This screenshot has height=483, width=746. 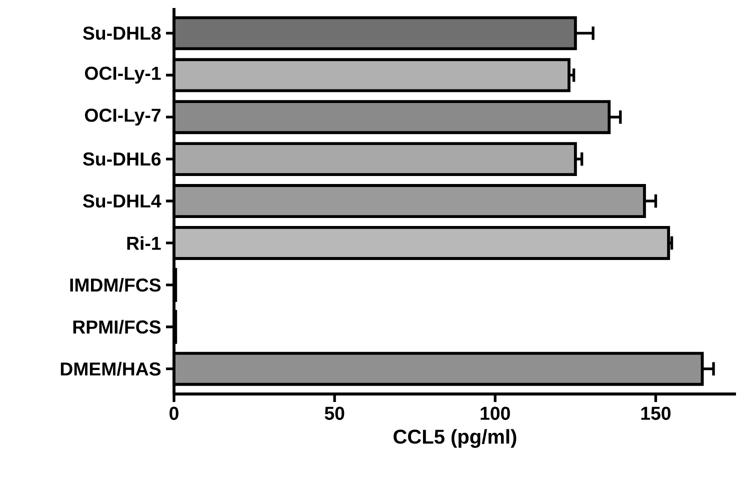 I want to click on y-tick-label: Su-DHL6, so click(x=122, y=159).